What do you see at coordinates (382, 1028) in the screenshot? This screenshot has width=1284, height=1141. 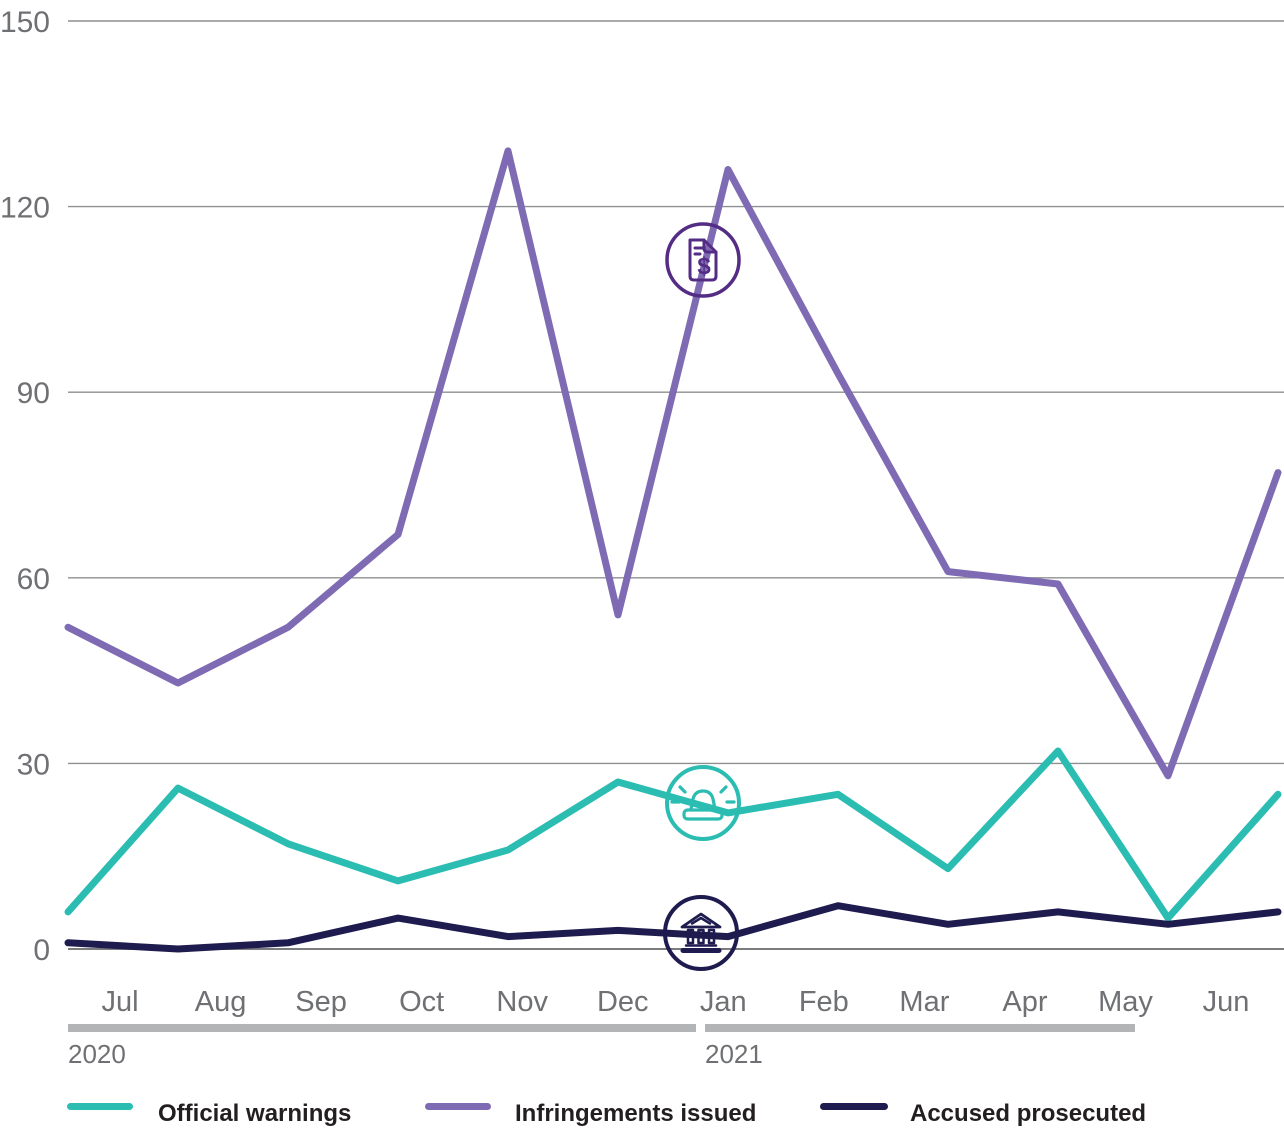 I see `year-bar-2020` at bounding box center [382, 1028].